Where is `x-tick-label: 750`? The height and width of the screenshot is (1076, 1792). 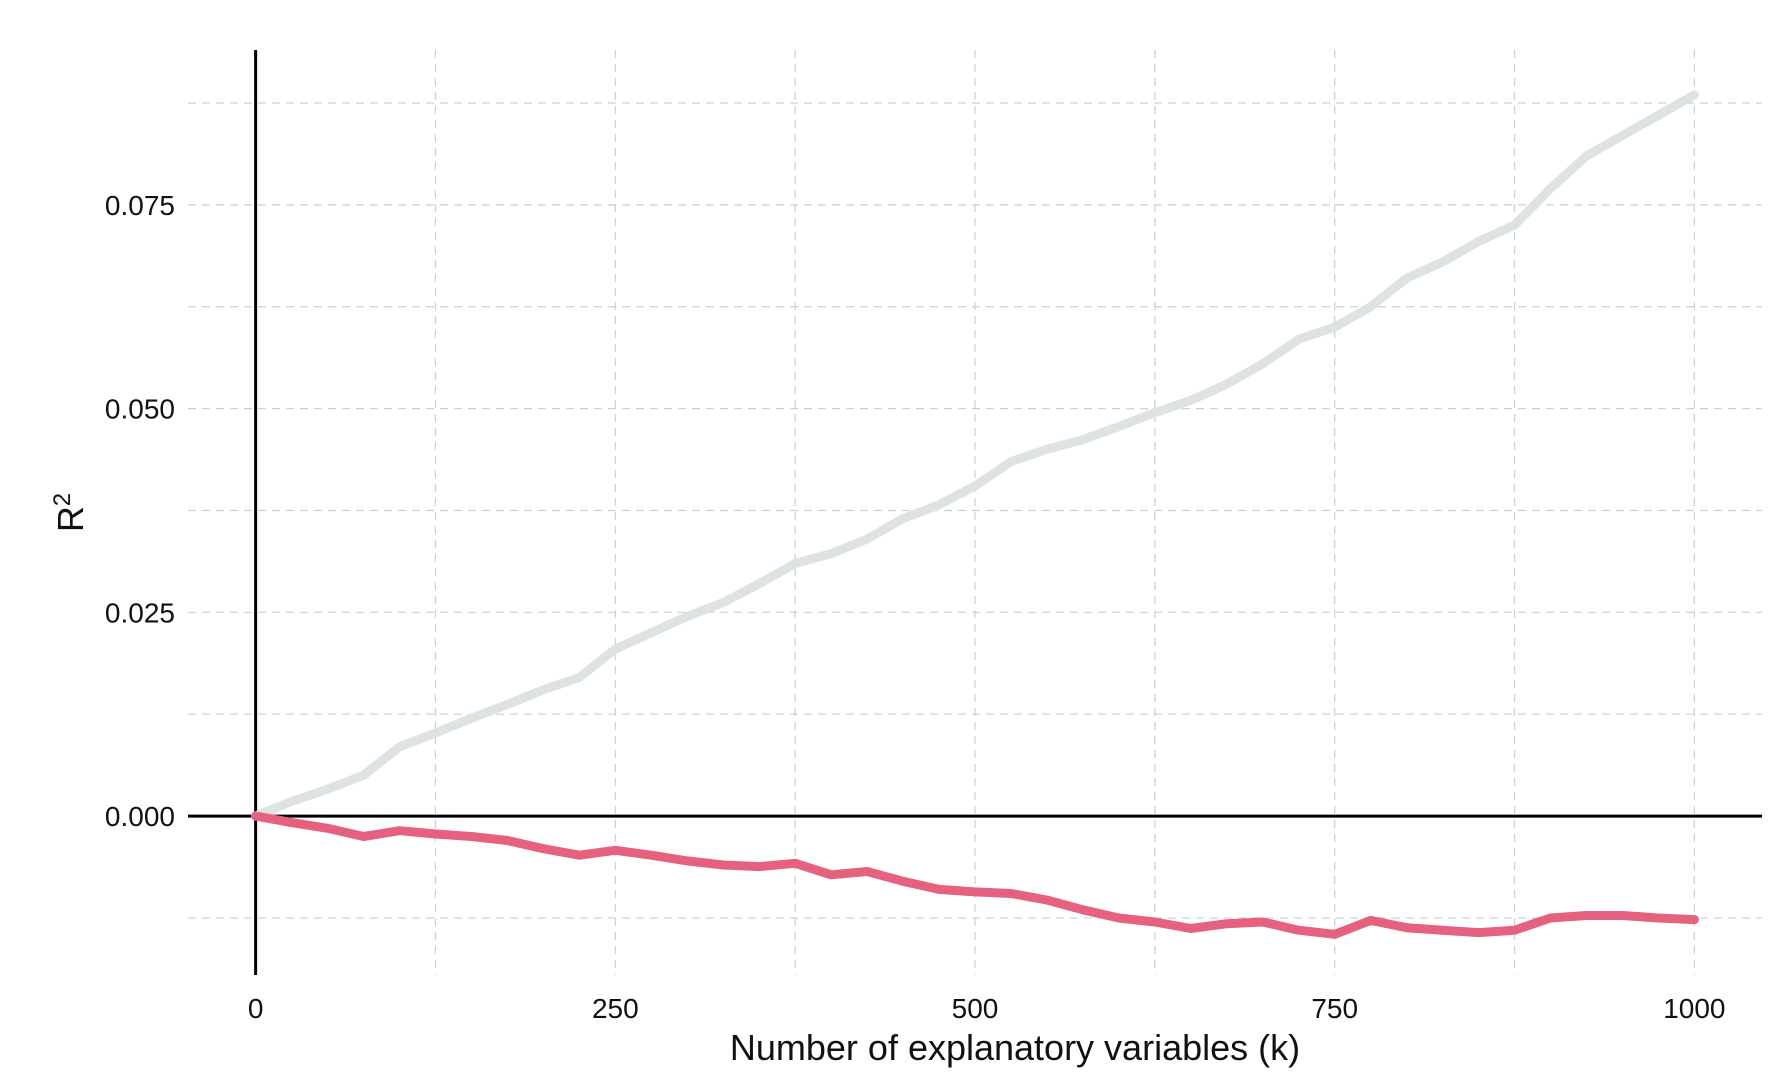 x-tick-label: 750 is located at coordinates (1334, 1008).